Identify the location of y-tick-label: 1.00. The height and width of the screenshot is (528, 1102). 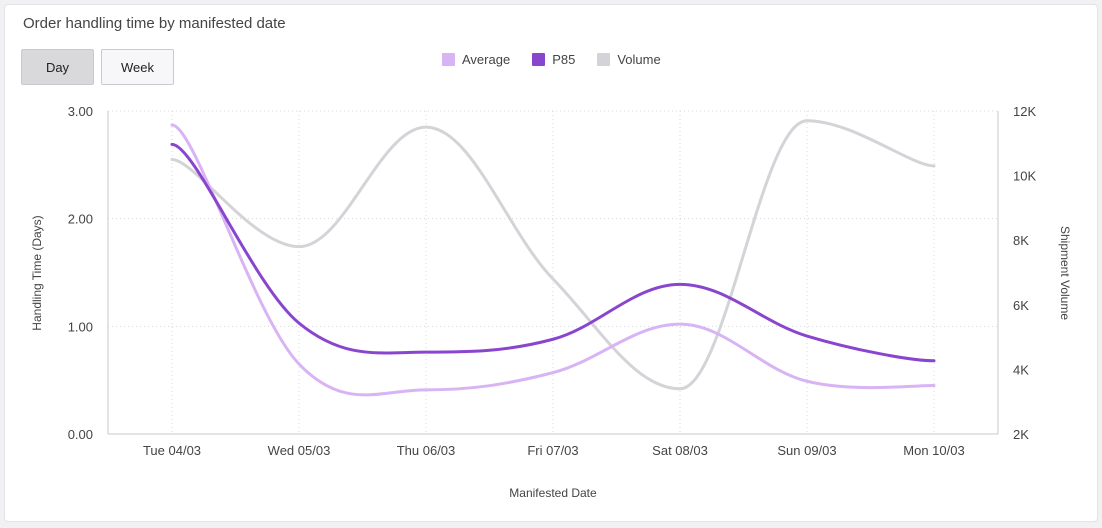
(80, 326).